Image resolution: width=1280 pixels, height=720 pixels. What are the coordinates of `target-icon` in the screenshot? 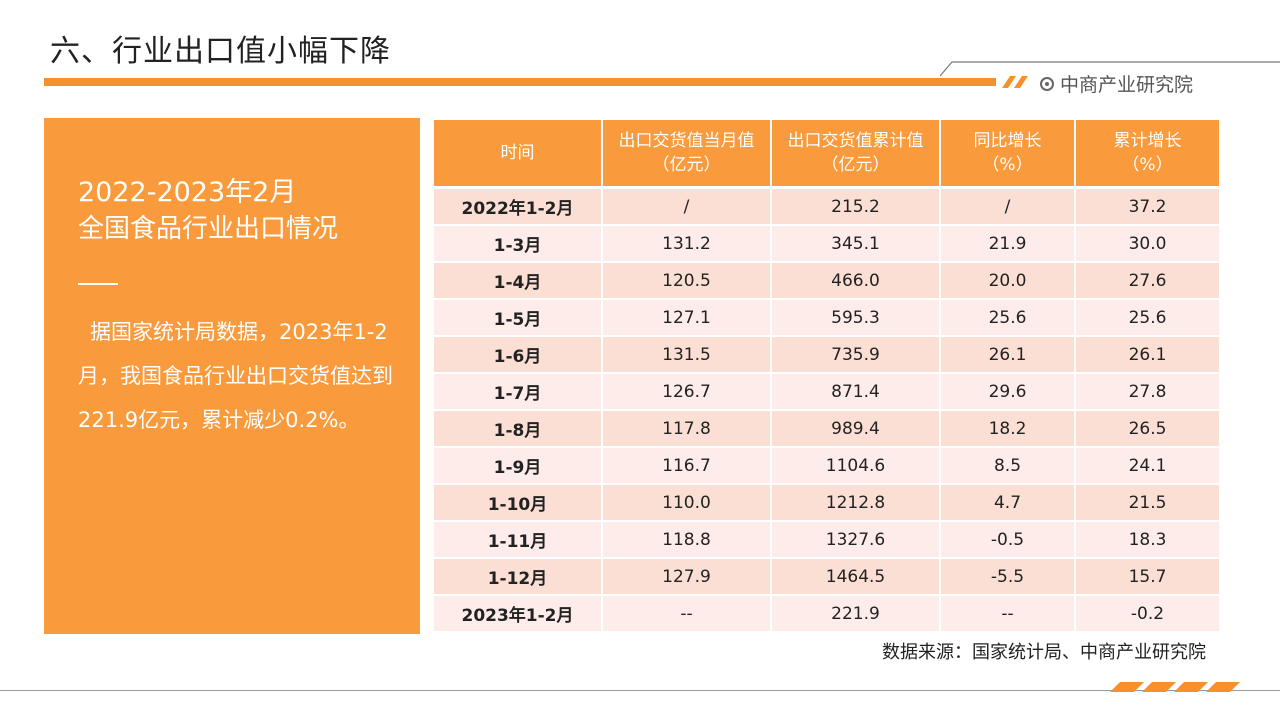 It's located at (1047, 83).